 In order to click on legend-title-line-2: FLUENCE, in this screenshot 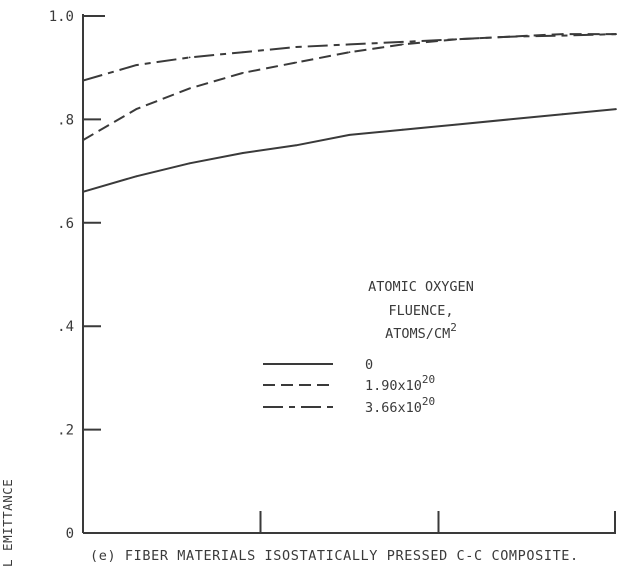, I will do `click(420, 311)`.